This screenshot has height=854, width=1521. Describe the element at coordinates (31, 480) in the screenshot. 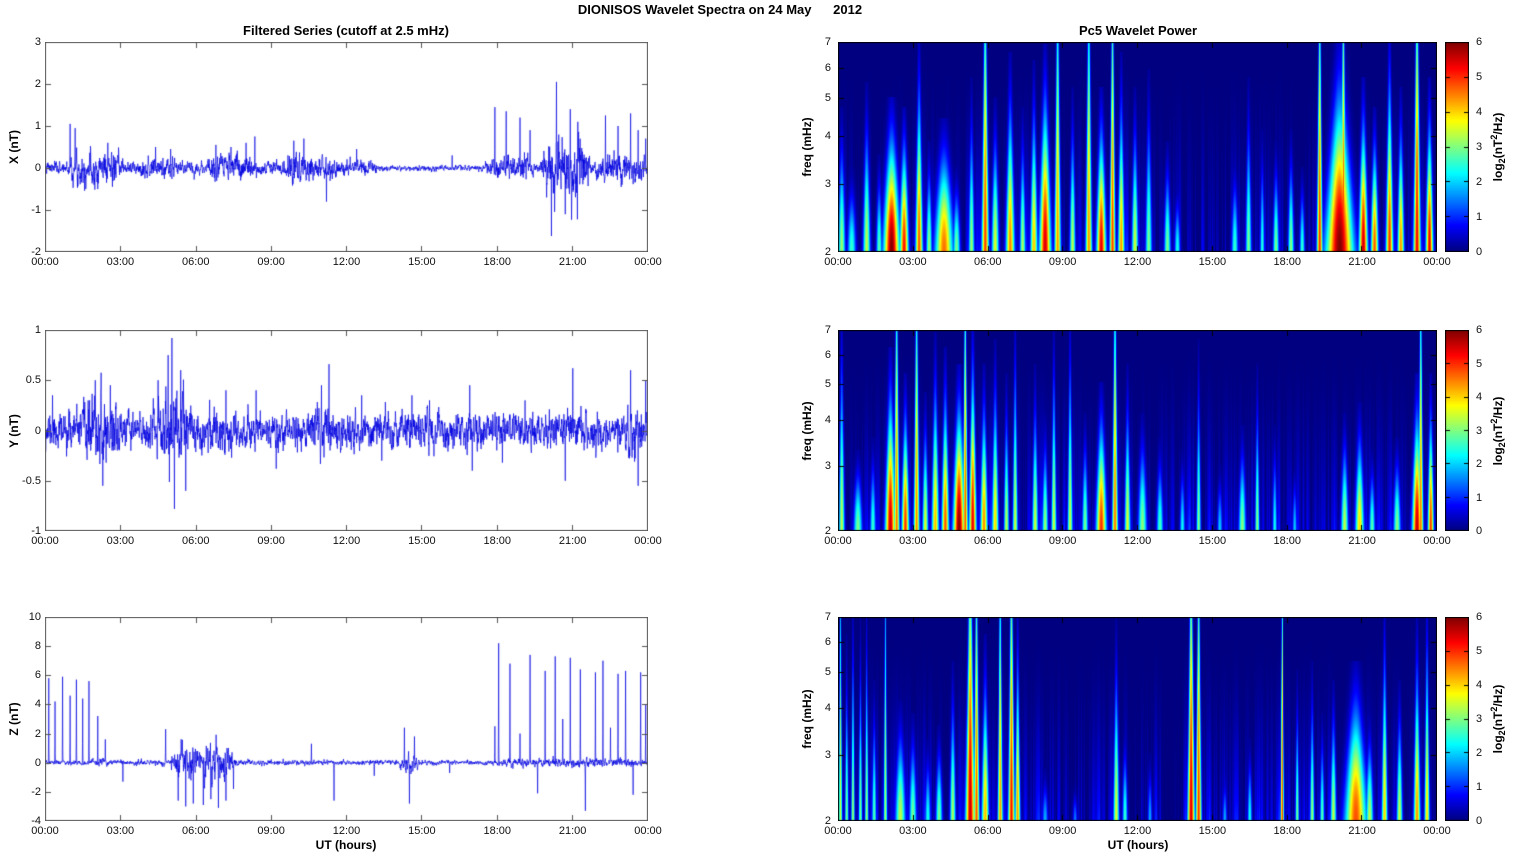

I see `y-tick-label: -0.5` at that location.